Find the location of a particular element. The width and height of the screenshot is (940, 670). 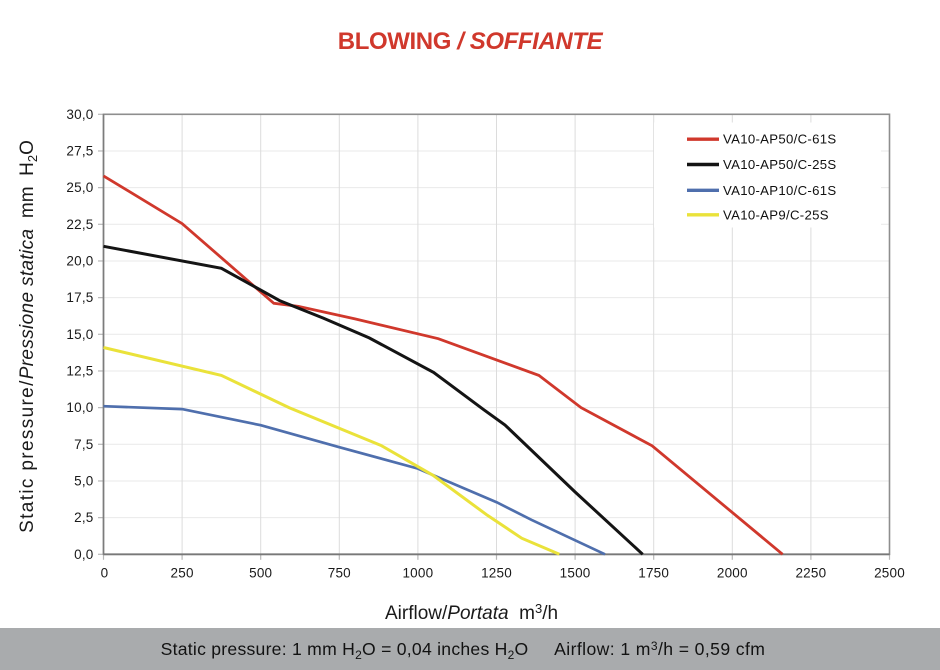

svg-text: 1000 is located at coordinates (417, 573).